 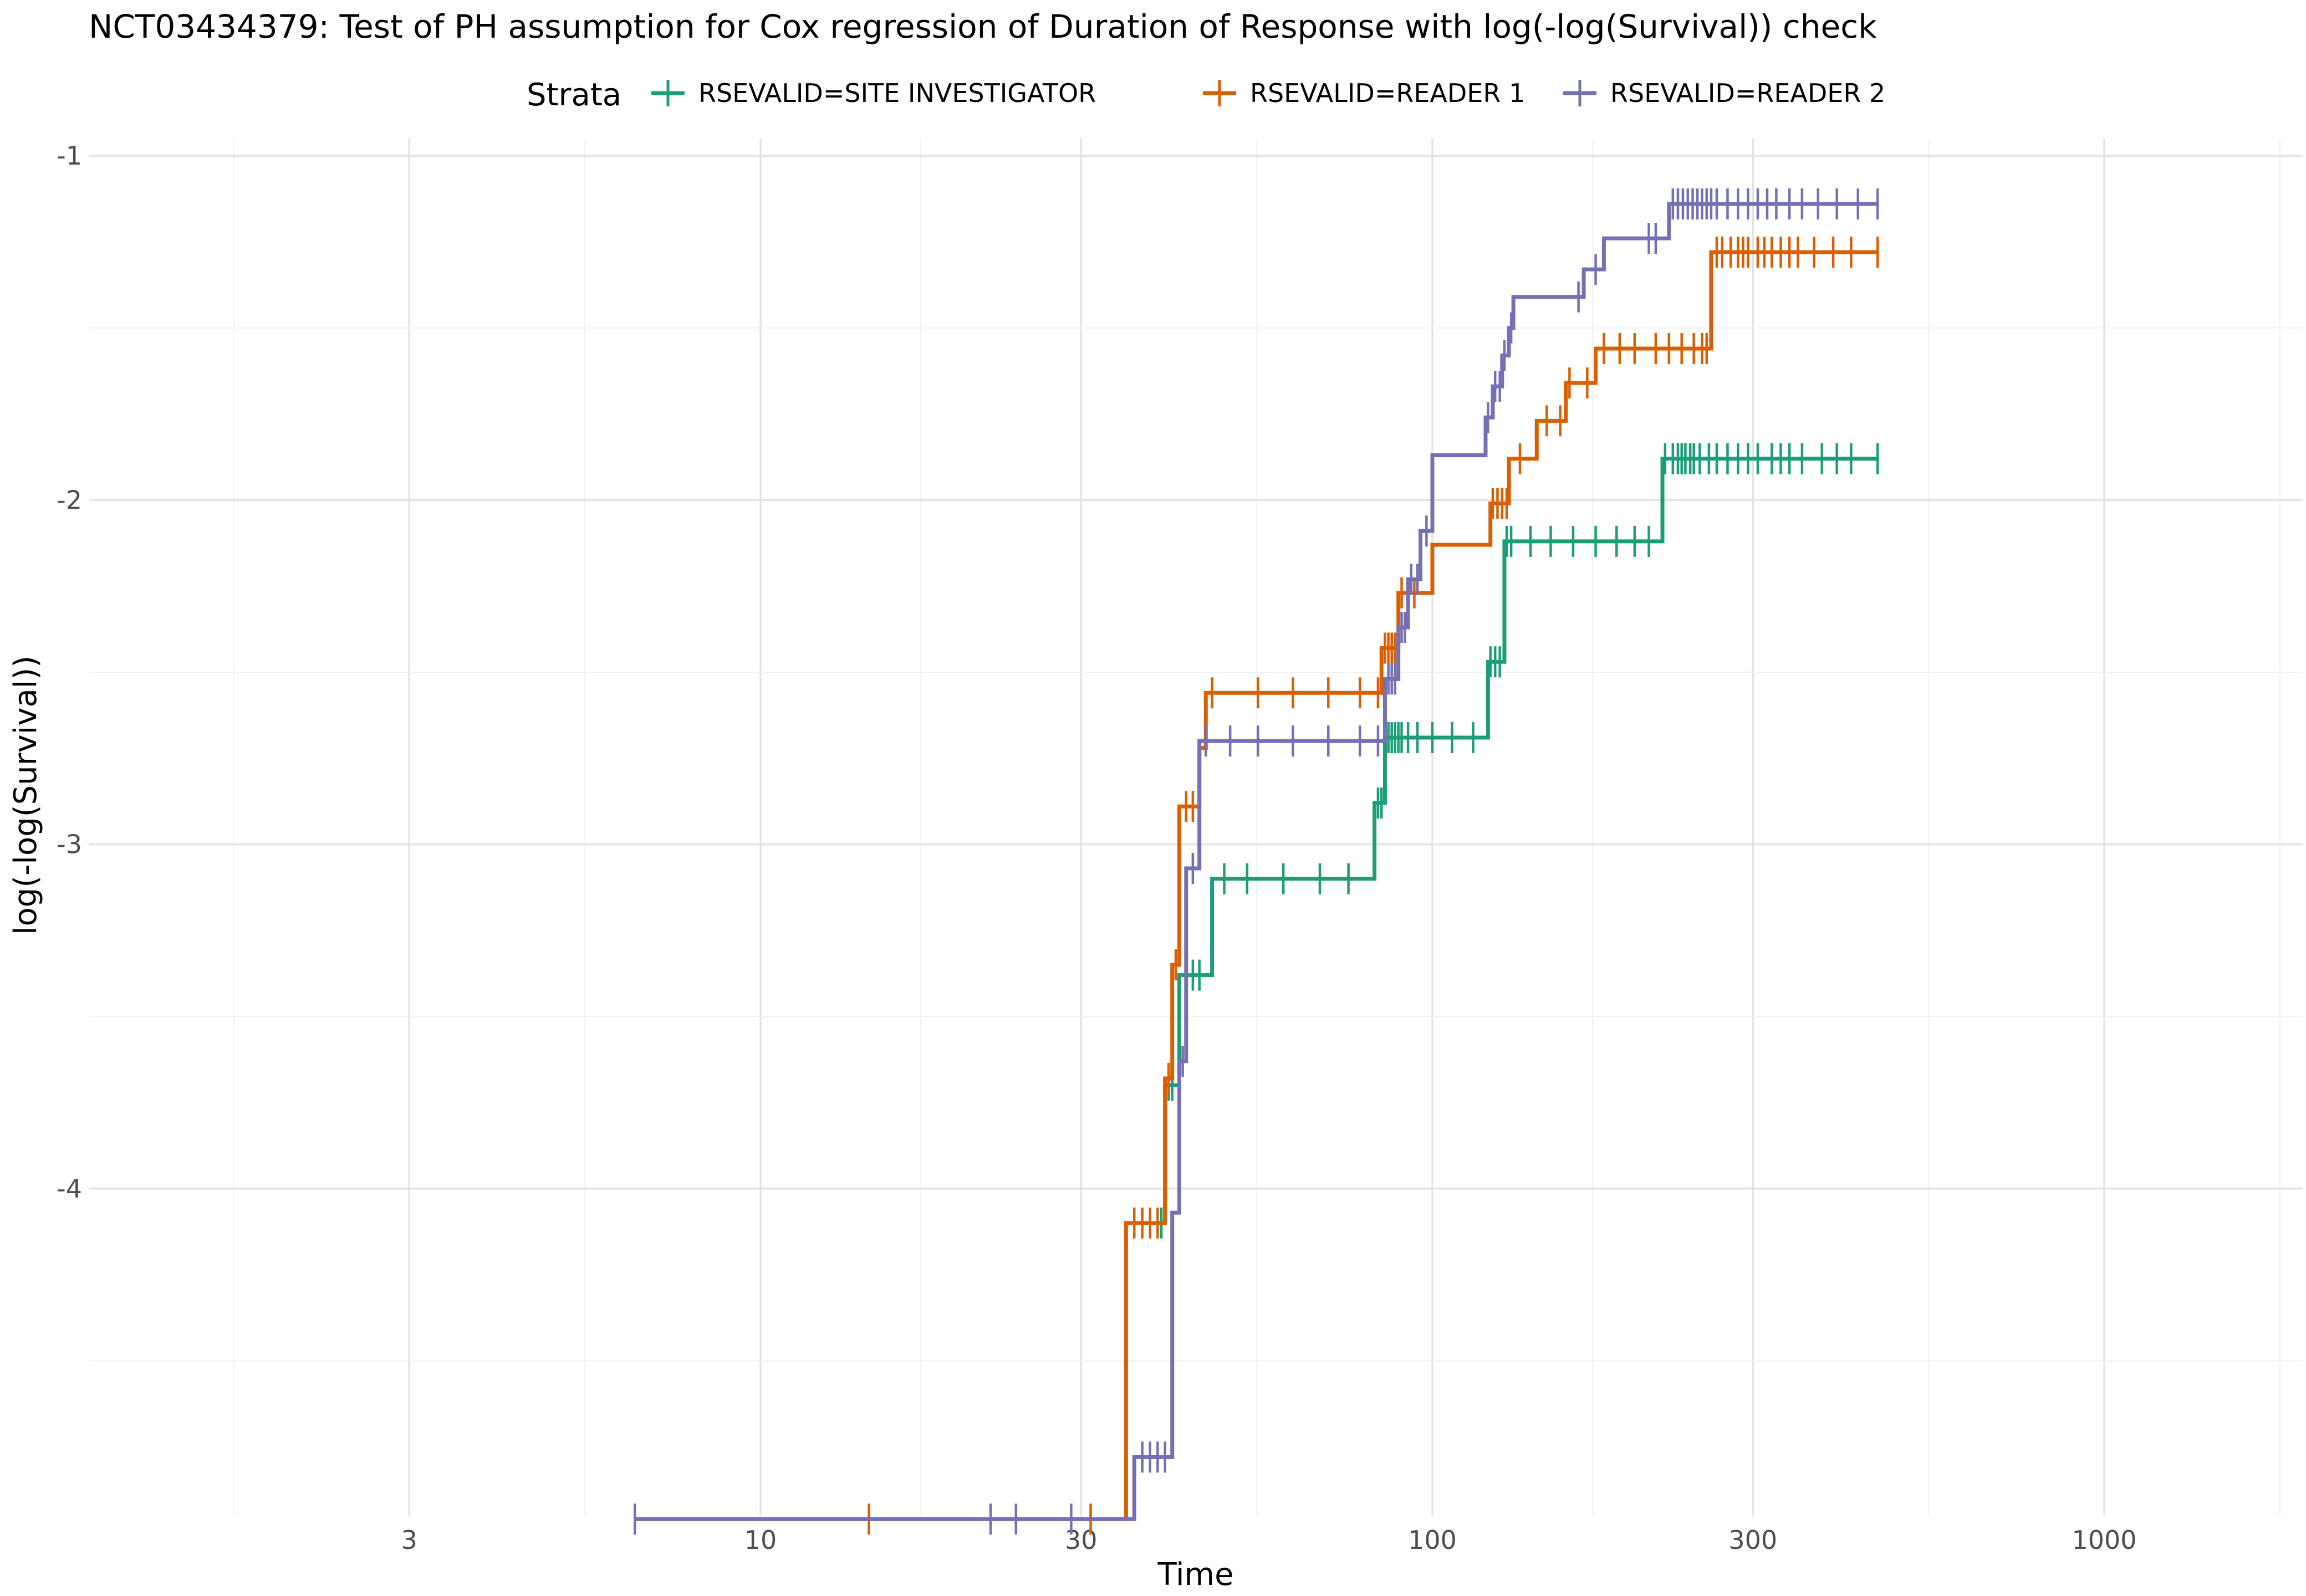 I want to click on x-tick-label: 300, so click(x=1752, y=1540).